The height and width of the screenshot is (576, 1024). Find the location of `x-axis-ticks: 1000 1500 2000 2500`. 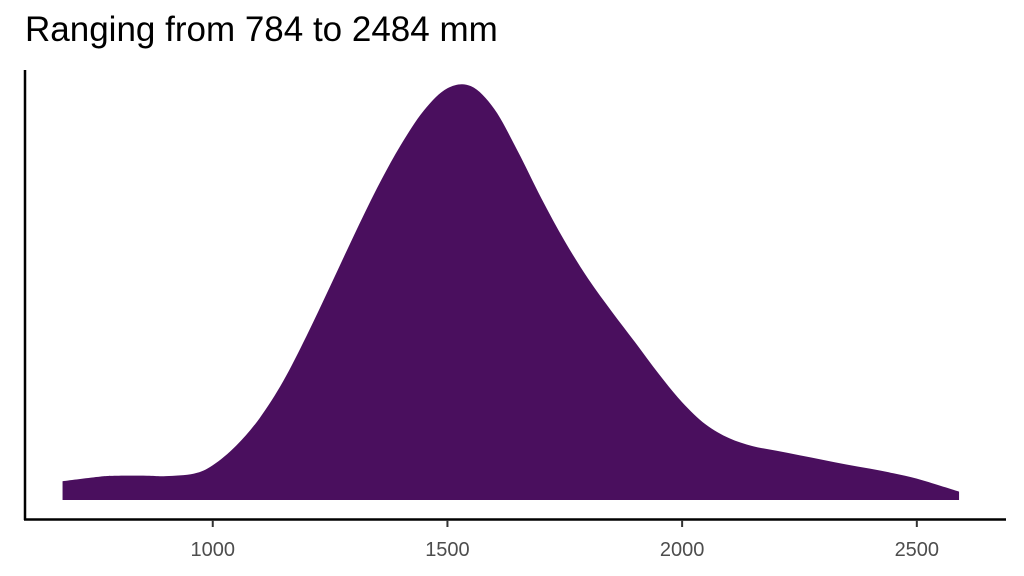

x-axis-ticks: 1000 1500 2000 2500 is located at coordinates (565, 540).